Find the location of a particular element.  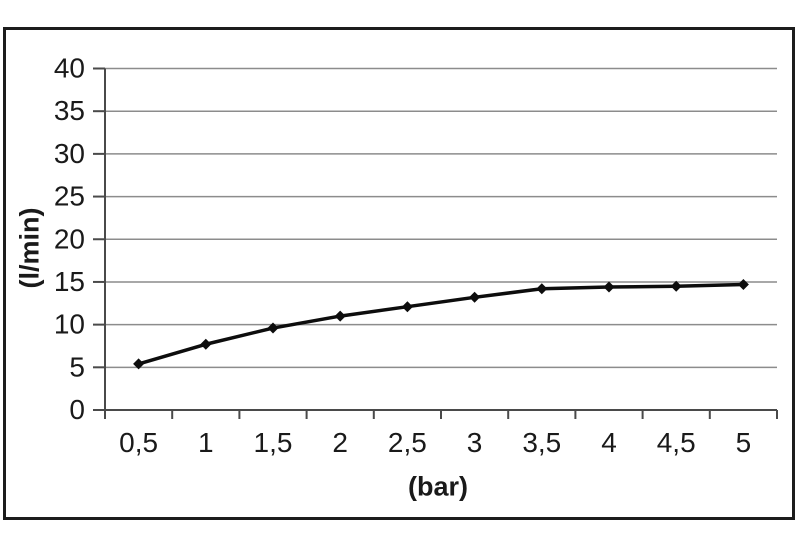

y-tick-label: 20 is located at coordinates (69, 238).